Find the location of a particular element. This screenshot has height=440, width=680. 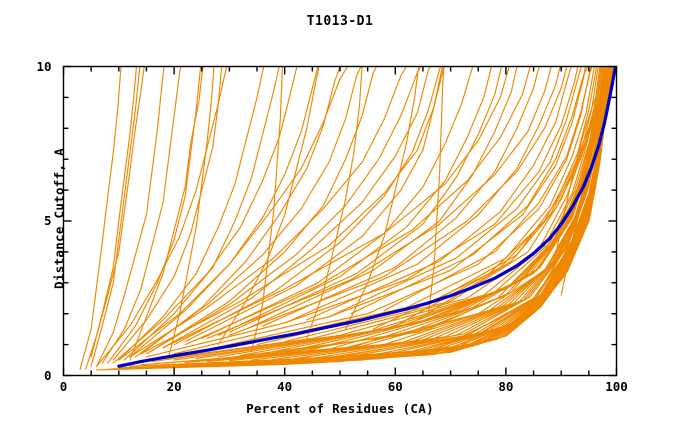

x-tick-label: 0 is located at coordinates (63, 386).